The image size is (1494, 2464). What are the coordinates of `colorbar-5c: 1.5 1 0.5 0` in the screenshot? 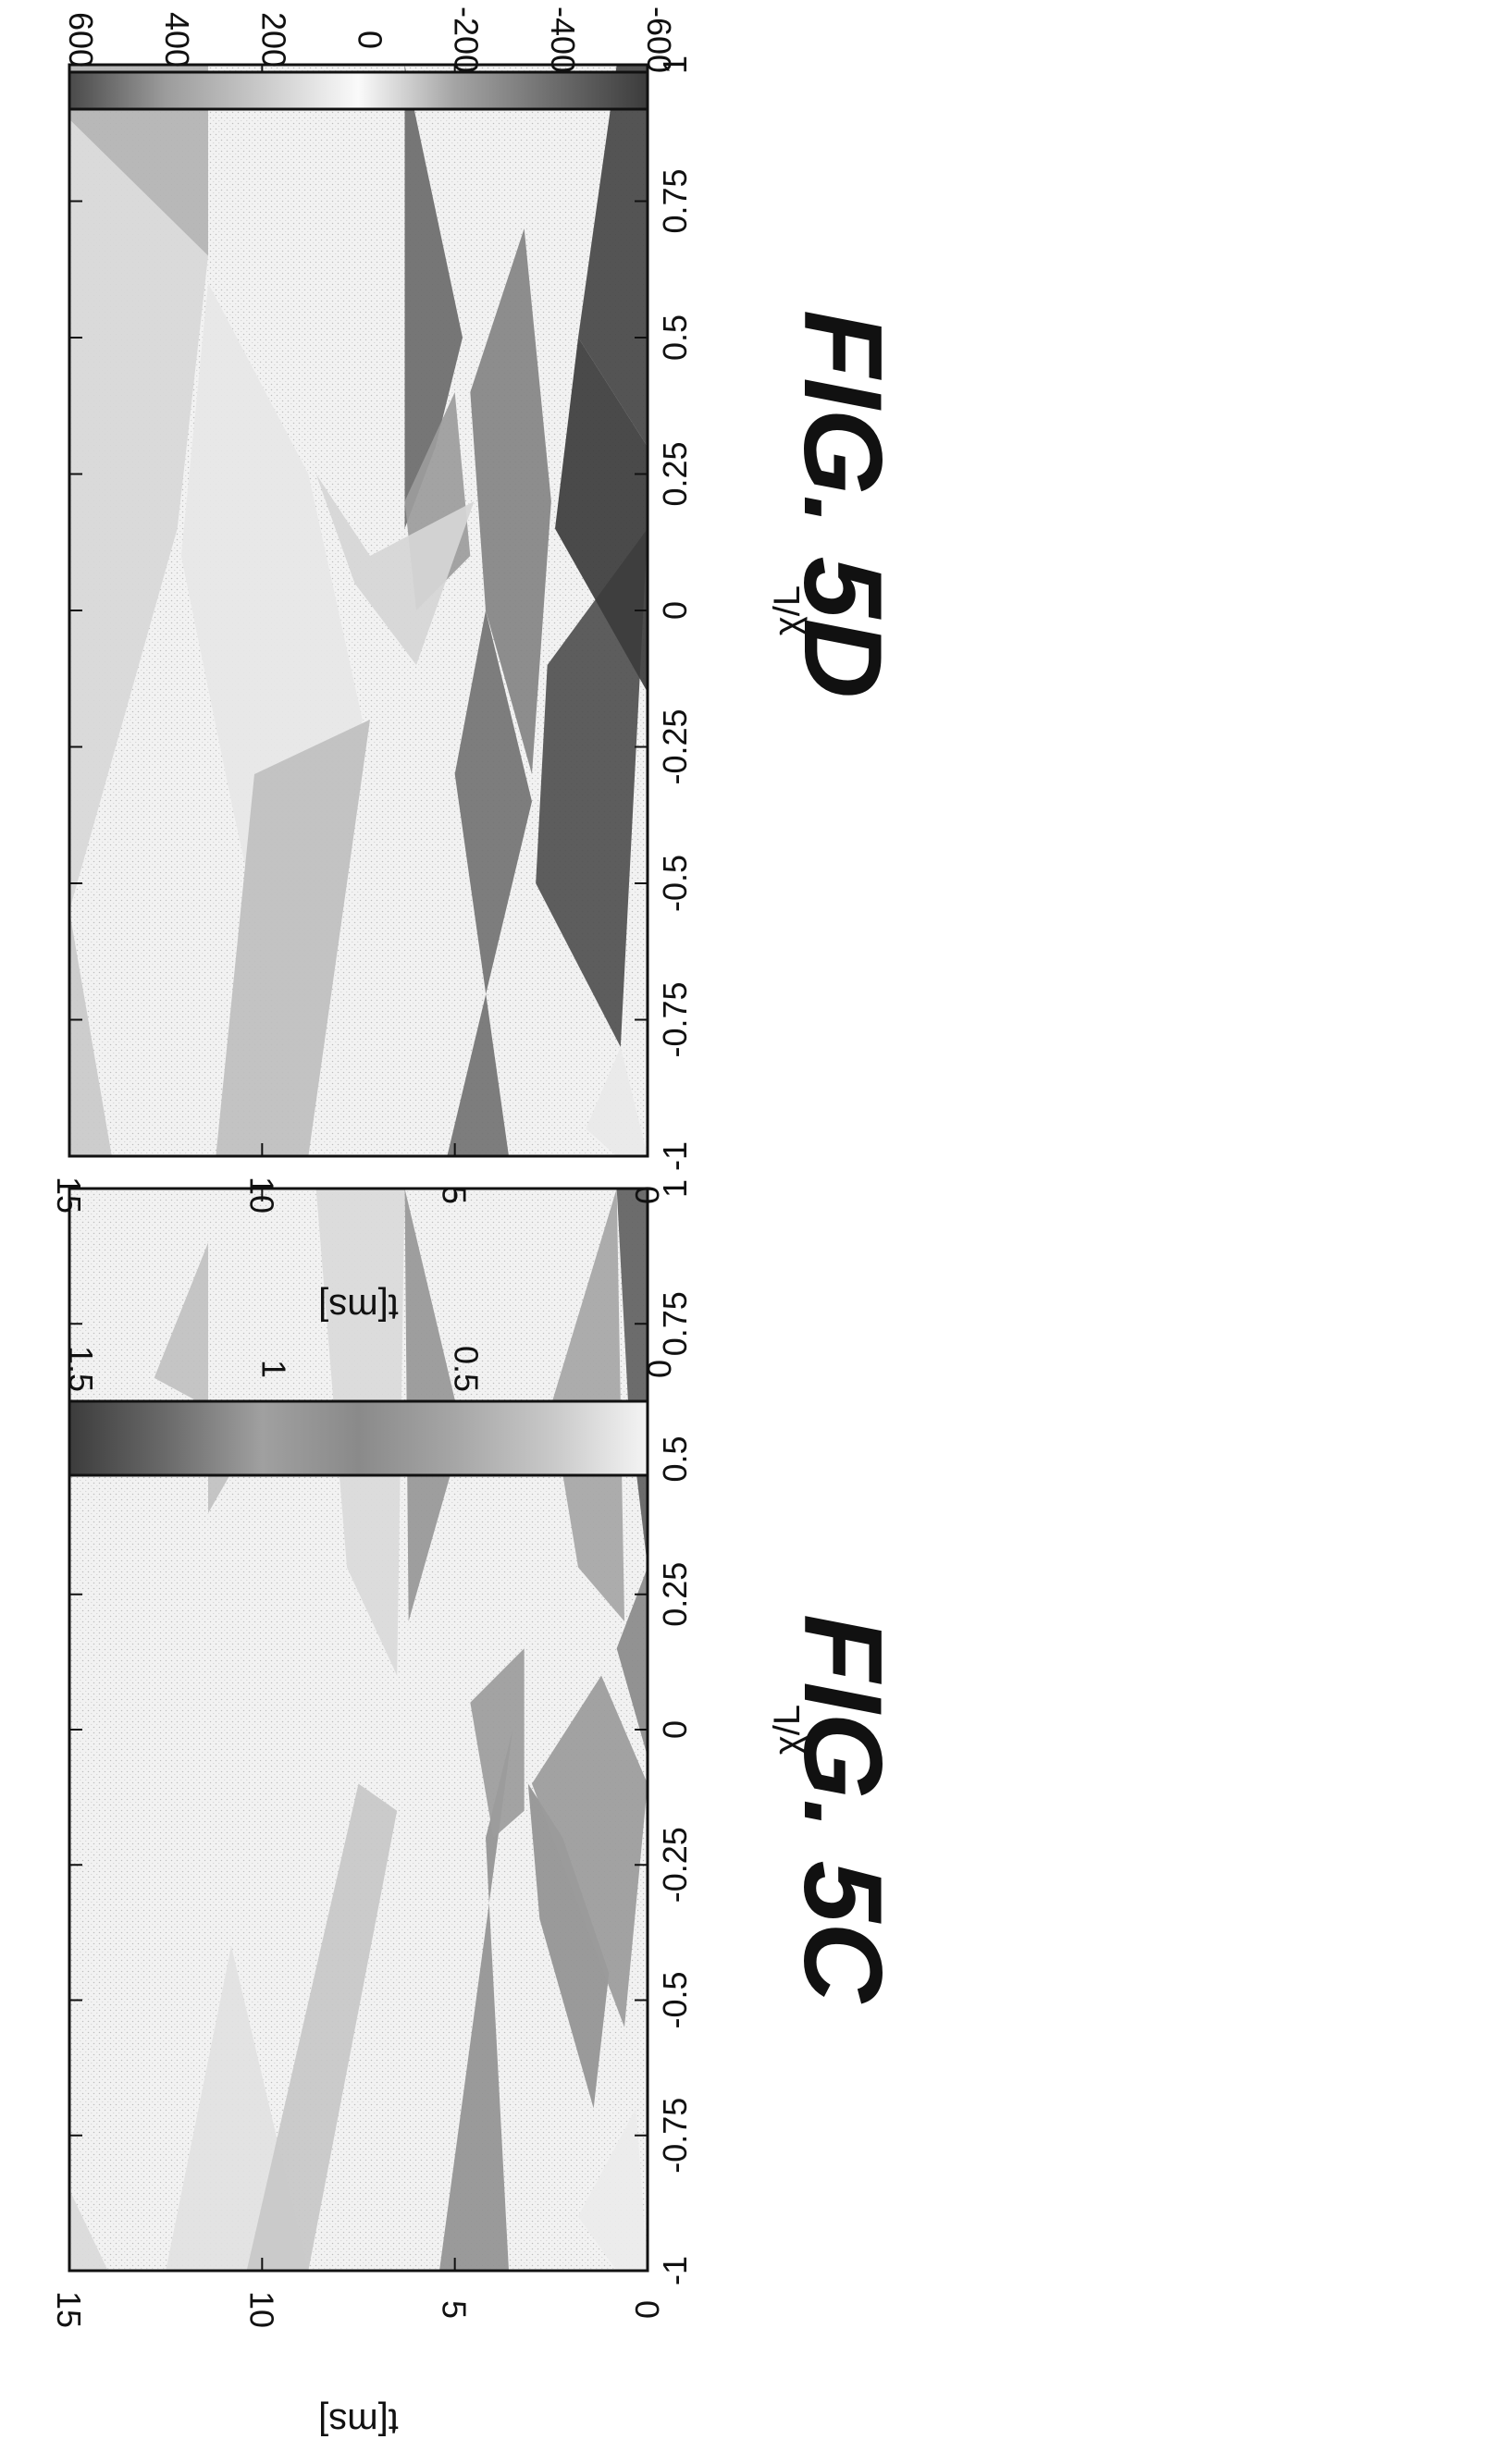 It's located at (370, 1411).